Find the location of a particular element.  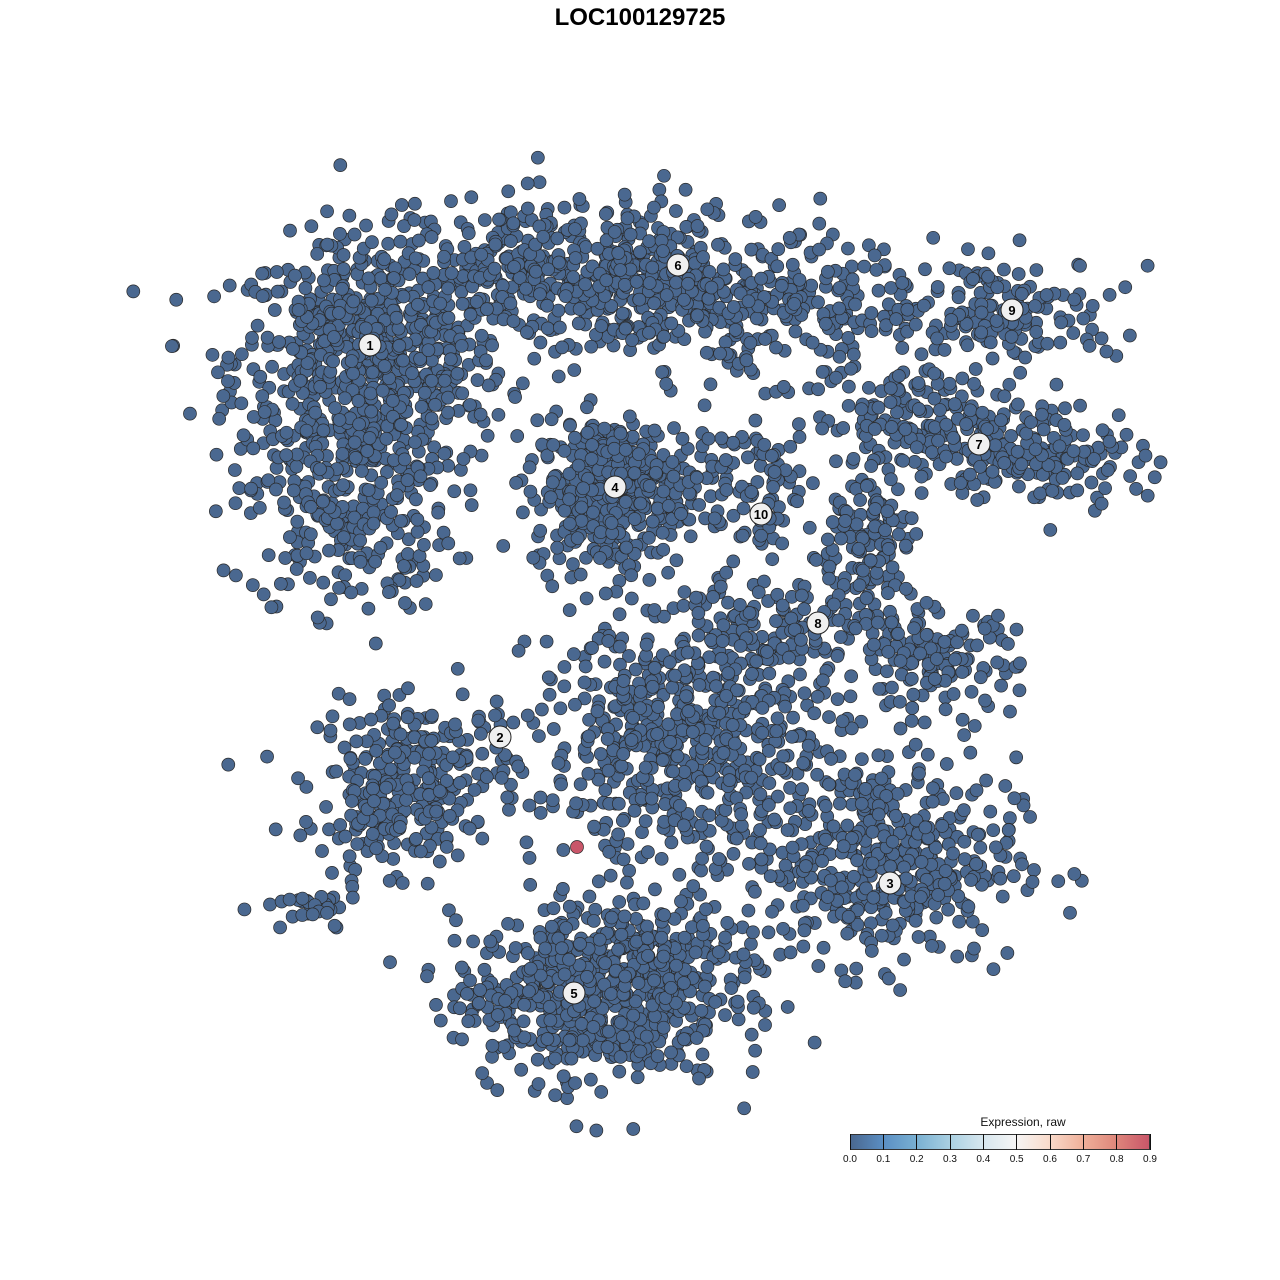

chart-title: LOC100129725 is located at coordinates (640, 17).